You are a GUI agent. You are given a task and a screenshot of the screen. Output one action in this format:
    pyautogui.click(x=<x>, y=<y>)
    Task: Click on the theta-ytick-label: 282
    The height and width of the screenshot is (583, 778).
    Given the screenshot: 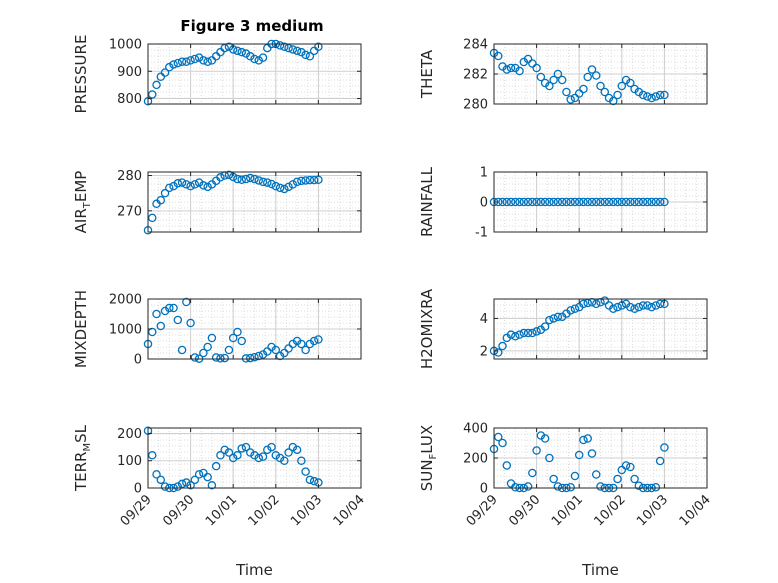 What is the action you would take?
    pyautogui.click(x=475, y=75)
    